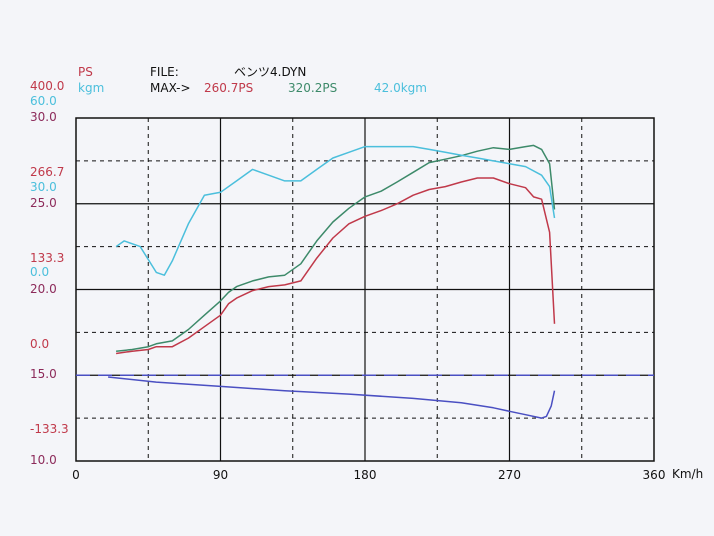 This screenshot has width=714, height=536. What do you see at coordinates (43, 101) in the screenshot?
I see `left-axis-label: 60.0` at bounding box center [43, 101].